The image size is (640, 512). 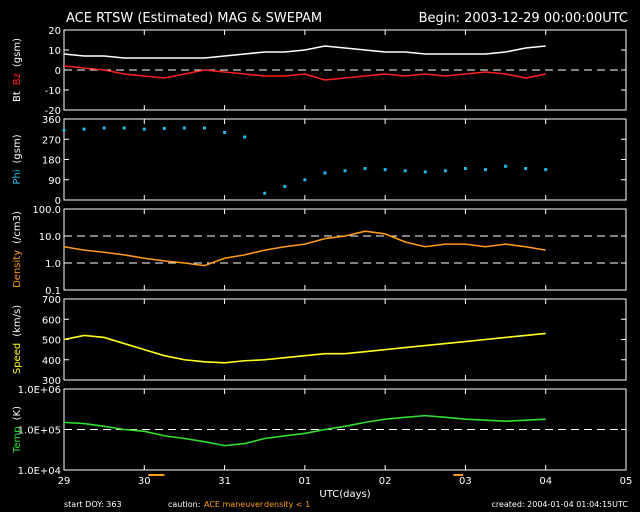 I want to click on y-axis-label-part: Bz, so click(x=17, y=79).